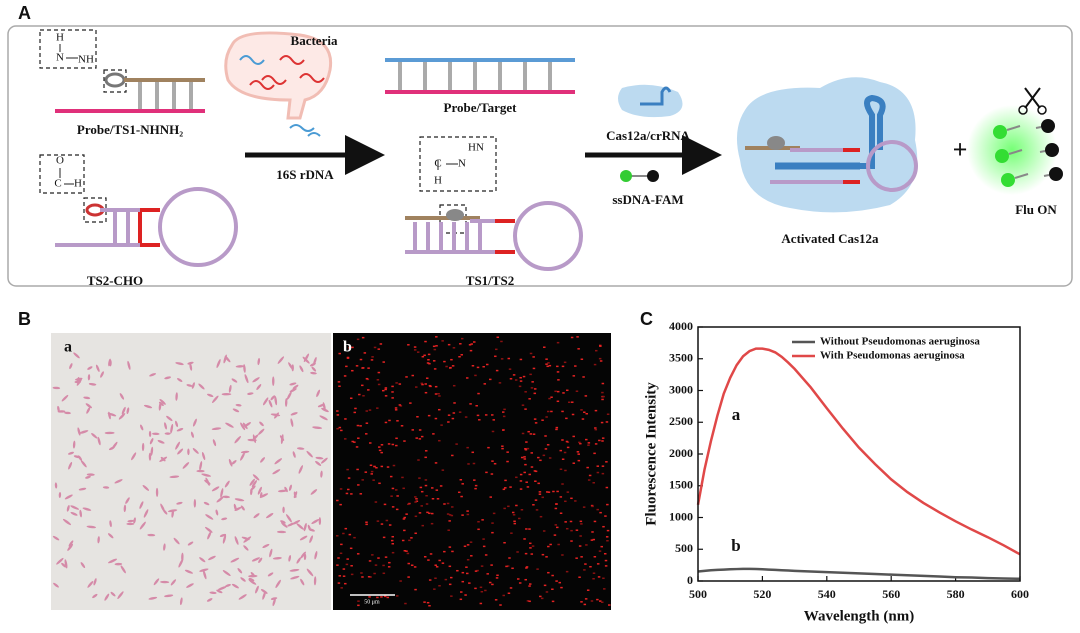 The height and width of the screenshot is (633, 1080). What do you see at coordinates (115, 80) in the screenshot?
I see `probe-ts1-diagram-part` at bounding box center [115, 80].